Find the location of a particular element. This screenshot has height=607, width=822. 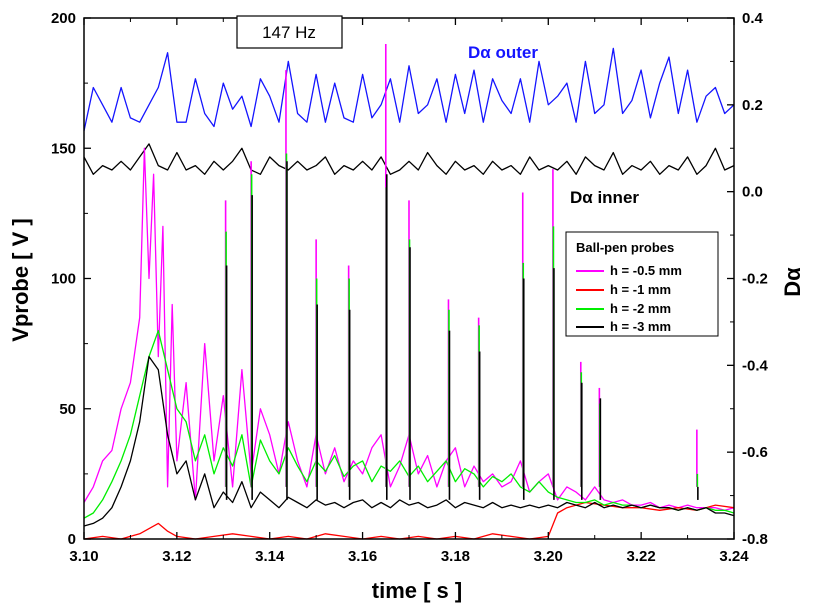

x-tick-label: 3.22 is located at coordinates (641, 556).